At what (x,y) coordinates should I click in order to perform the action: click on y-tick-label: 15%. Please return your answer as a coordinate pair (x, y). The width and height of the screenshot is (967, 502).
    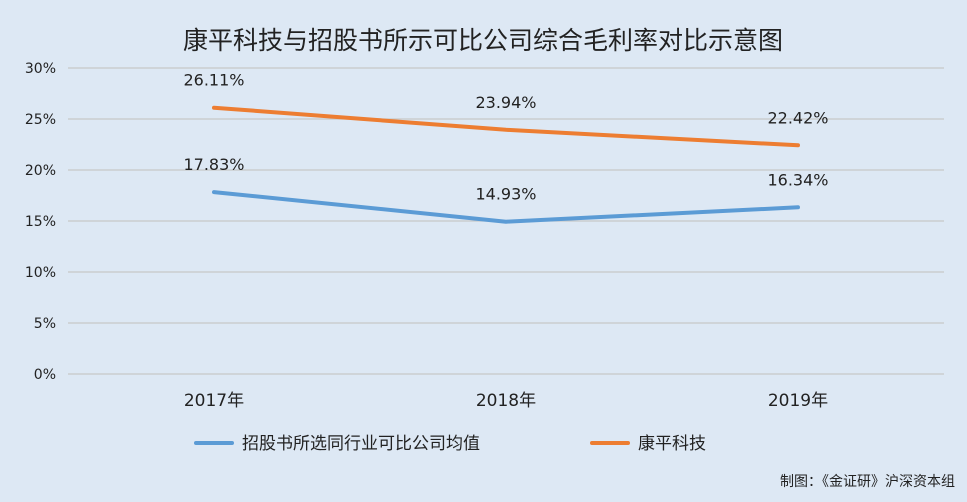
    Looking at the image, I should click on (40, 222).